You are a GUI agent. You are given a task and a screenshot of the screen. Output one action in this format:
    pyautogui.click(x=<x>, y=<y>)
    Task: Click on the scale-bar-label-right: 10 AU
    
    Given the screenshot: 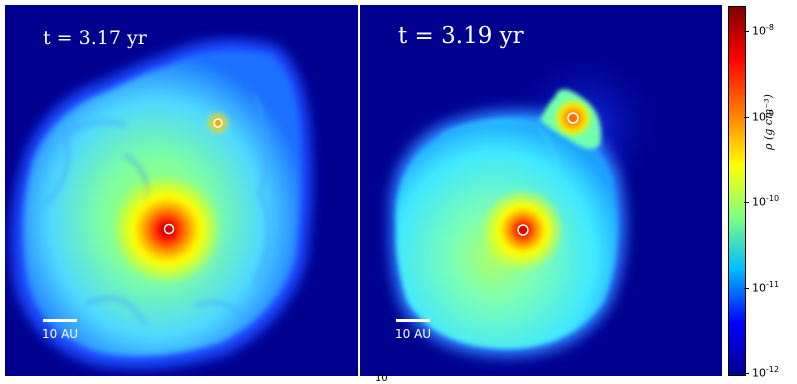 What is the action you would take?
    pyautogui.click(x=413, y=334)
    